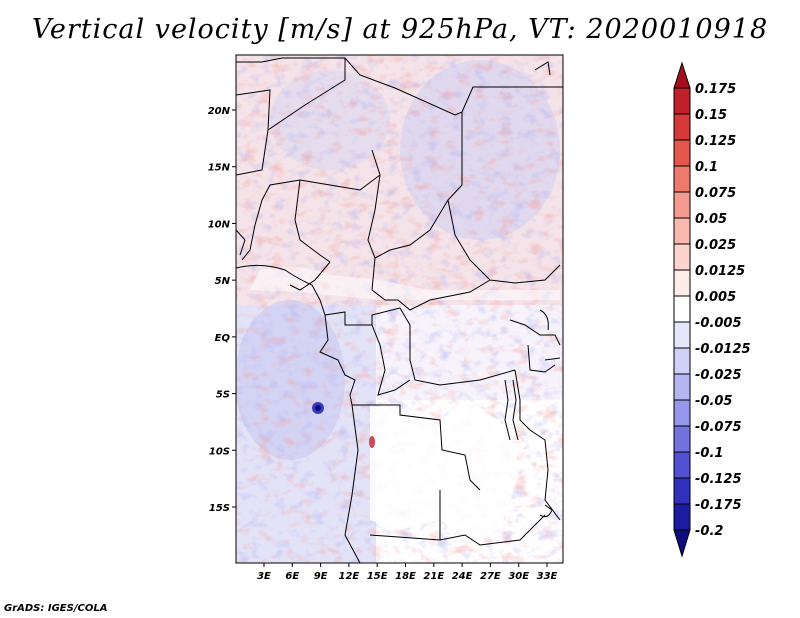  What do you see at coordinates (711, 219) in the screenshot?
I see `colorbar-label: 0.05` at bounding box center [711, 219].